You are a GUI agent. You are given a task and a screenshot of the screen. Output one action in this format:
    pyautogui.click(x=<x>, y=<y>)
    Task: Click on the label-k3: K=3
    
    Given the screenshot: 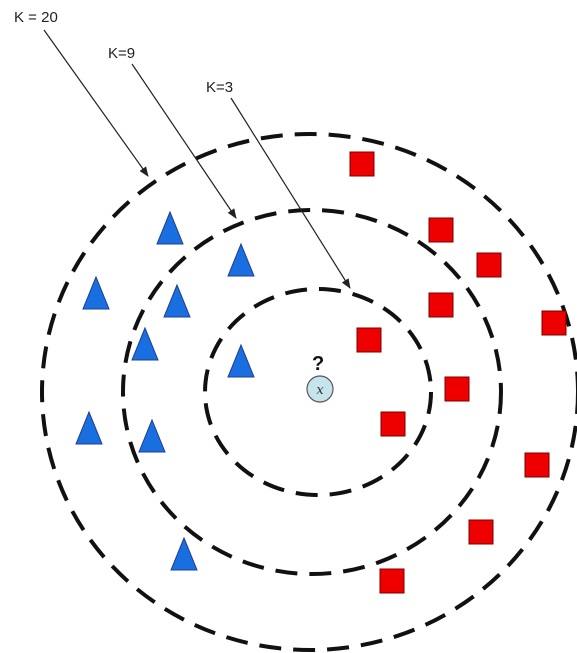 What is the action you would take?
    pyautogui.click(x=219, y=87)
    